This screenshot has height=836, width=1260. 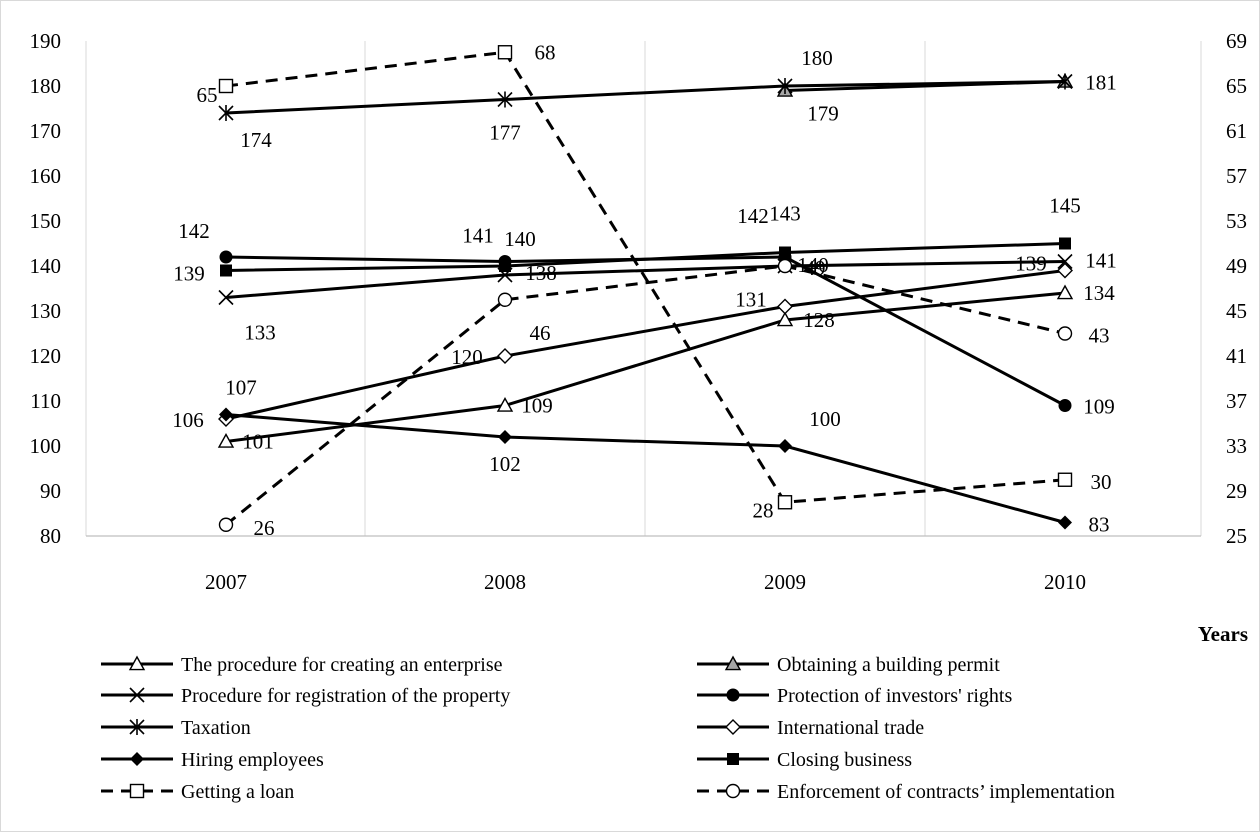 I want to click on y-right-tick-label: 29, so click(x=1236, y=491).